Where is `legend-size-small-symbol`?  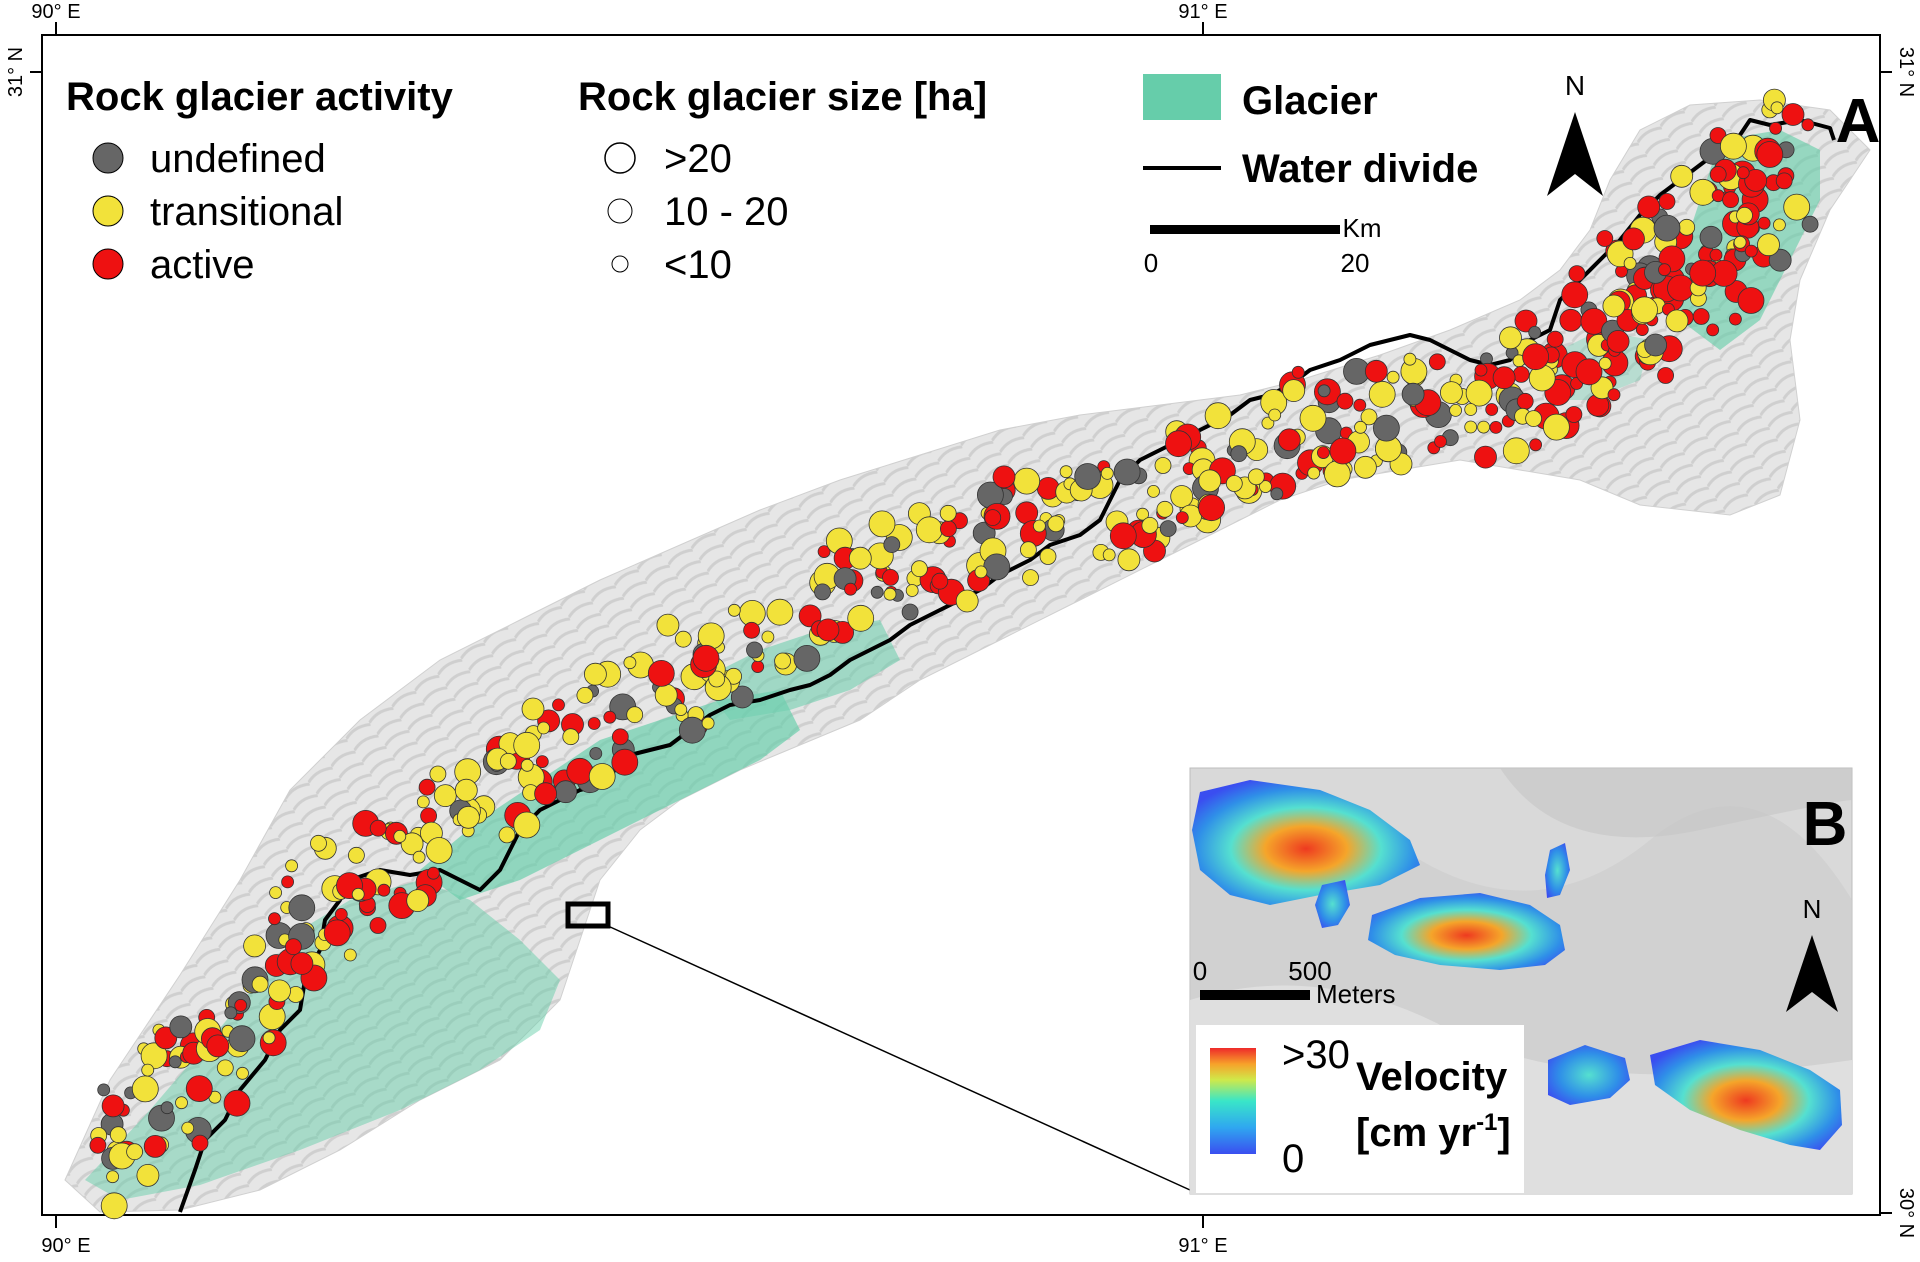 legend-size-small-symbol is located at coordinates (620, 264).